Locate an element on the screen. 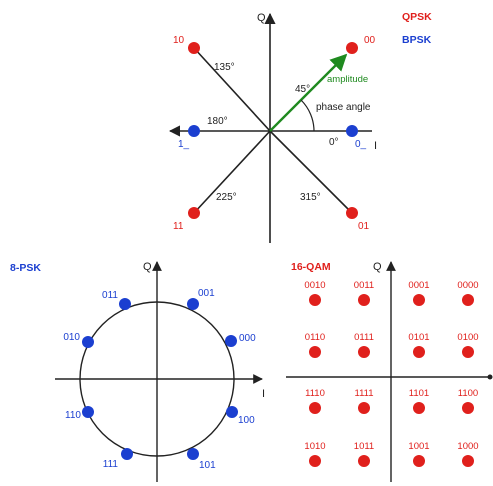  psk8-title: 8-PSK is located at coordinates (25, 268).